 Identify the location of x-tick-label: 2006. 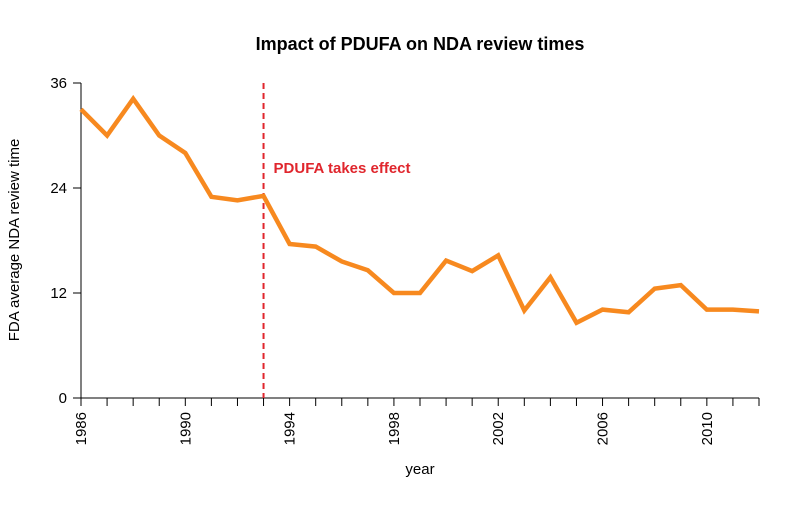
(603, 428).